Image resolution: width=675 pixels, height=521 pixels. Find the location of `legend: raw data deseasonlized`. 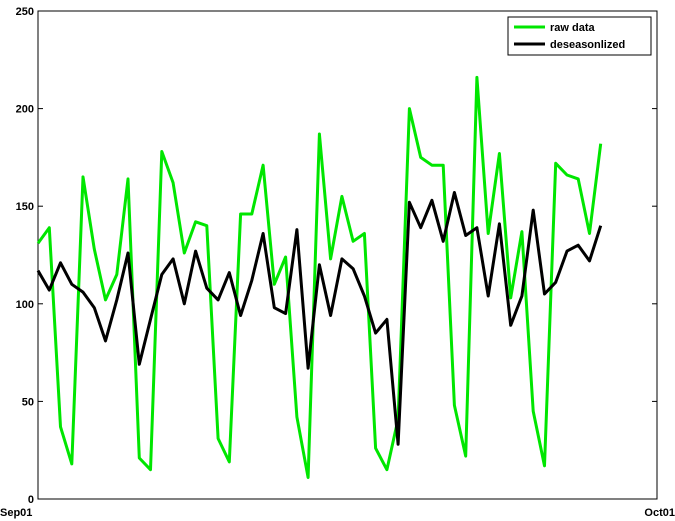

legend: raw data deseasonlized is located at coordinates (579, 36).